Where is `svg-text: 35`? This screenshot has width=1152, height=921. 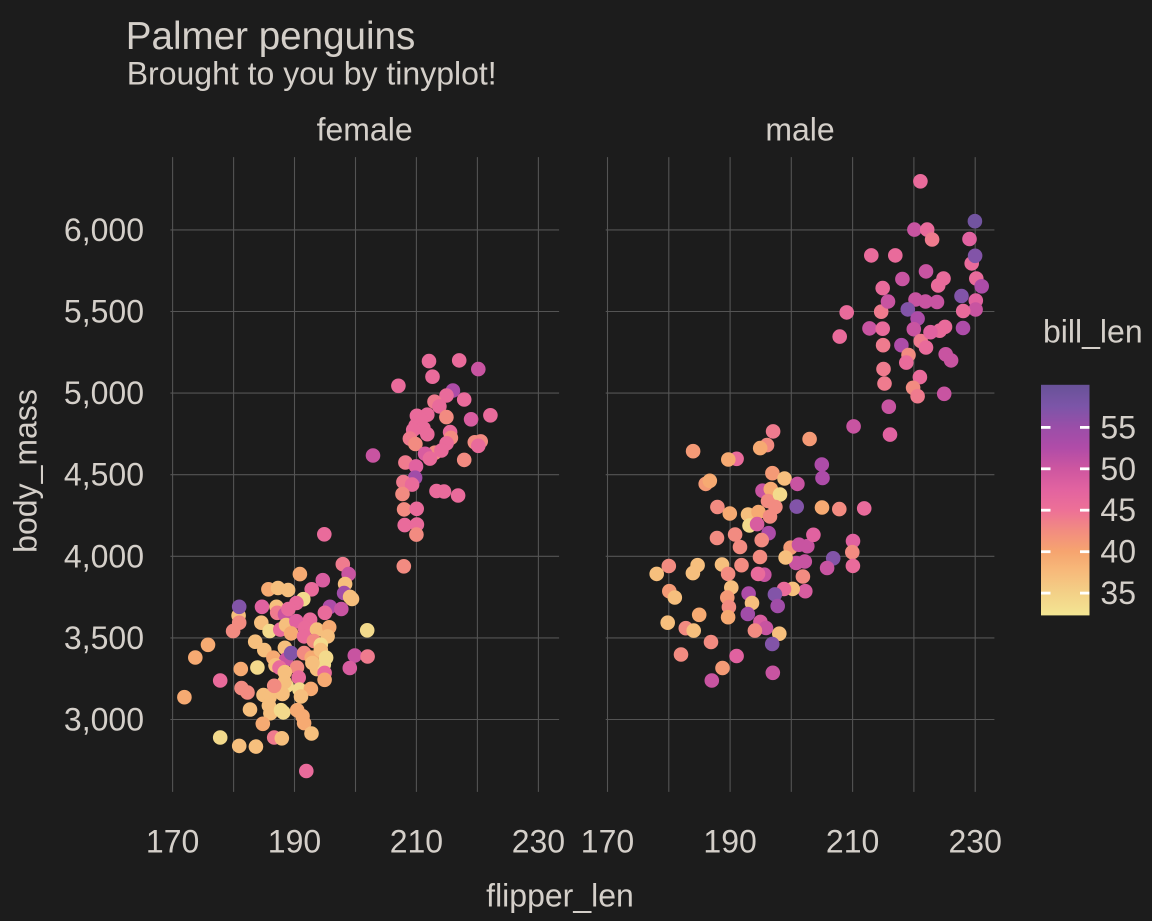 svg-text: 35 is located at coordinates (1118, 593).